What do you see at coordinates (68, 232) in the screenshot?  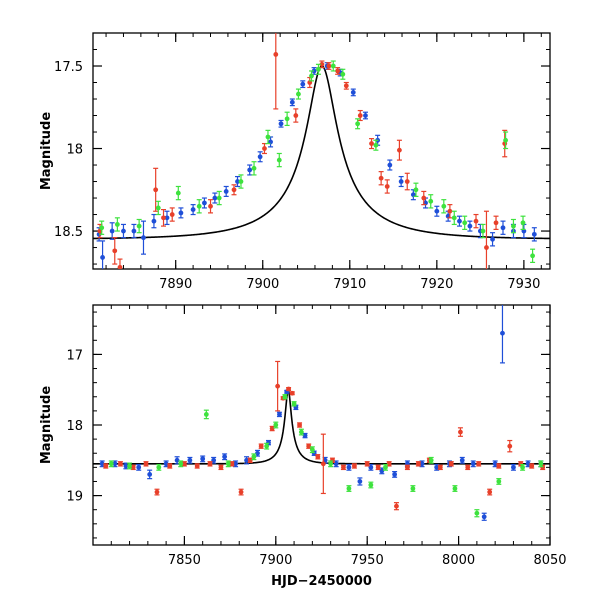 I see `top-y-tick-label: 18.5` at bounding box center [68, 232].